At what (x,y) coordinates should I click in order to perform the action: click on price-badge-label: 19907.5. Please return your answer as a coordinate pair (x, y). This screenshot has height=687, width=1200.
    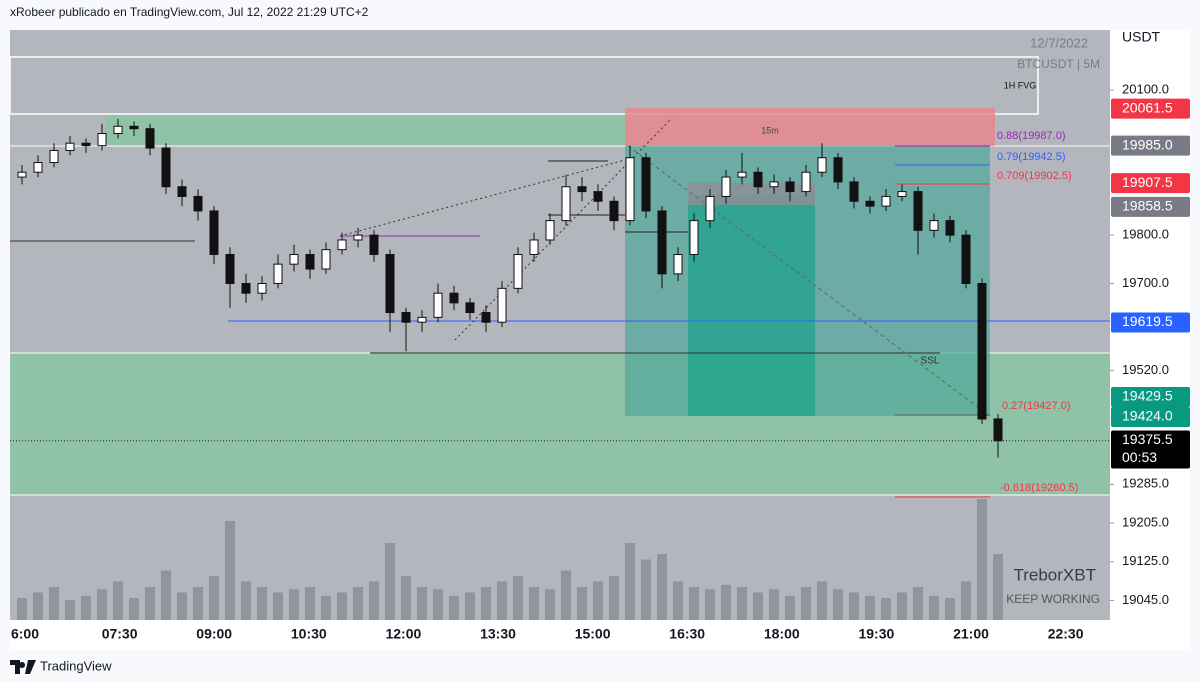
    Looking at the image, I should click on (1147, 182).